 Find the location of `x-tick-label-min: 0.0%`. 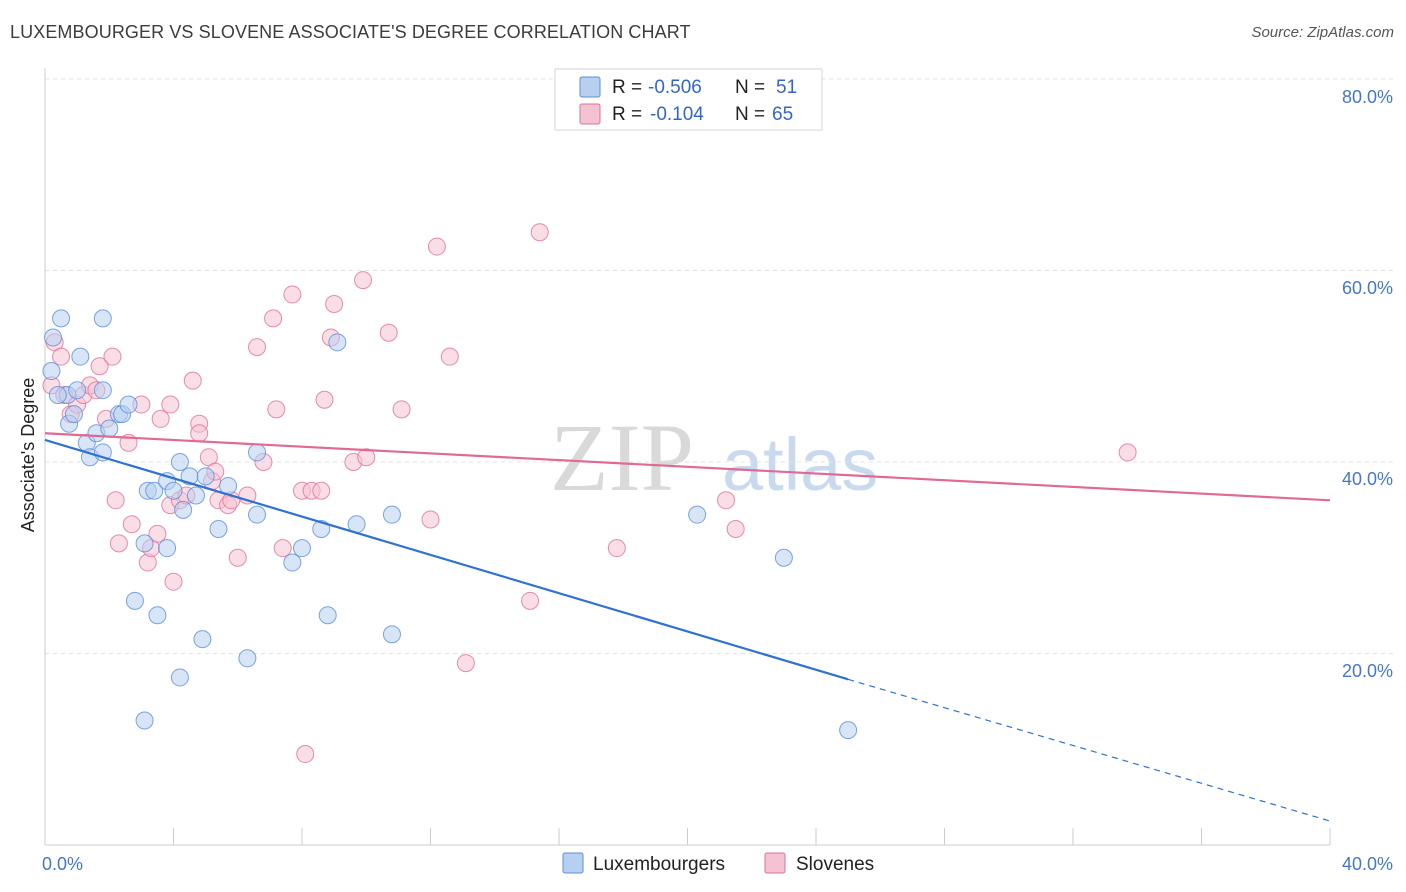

x-tick-label-min: 0.0% is located at coordinates (62, 864).